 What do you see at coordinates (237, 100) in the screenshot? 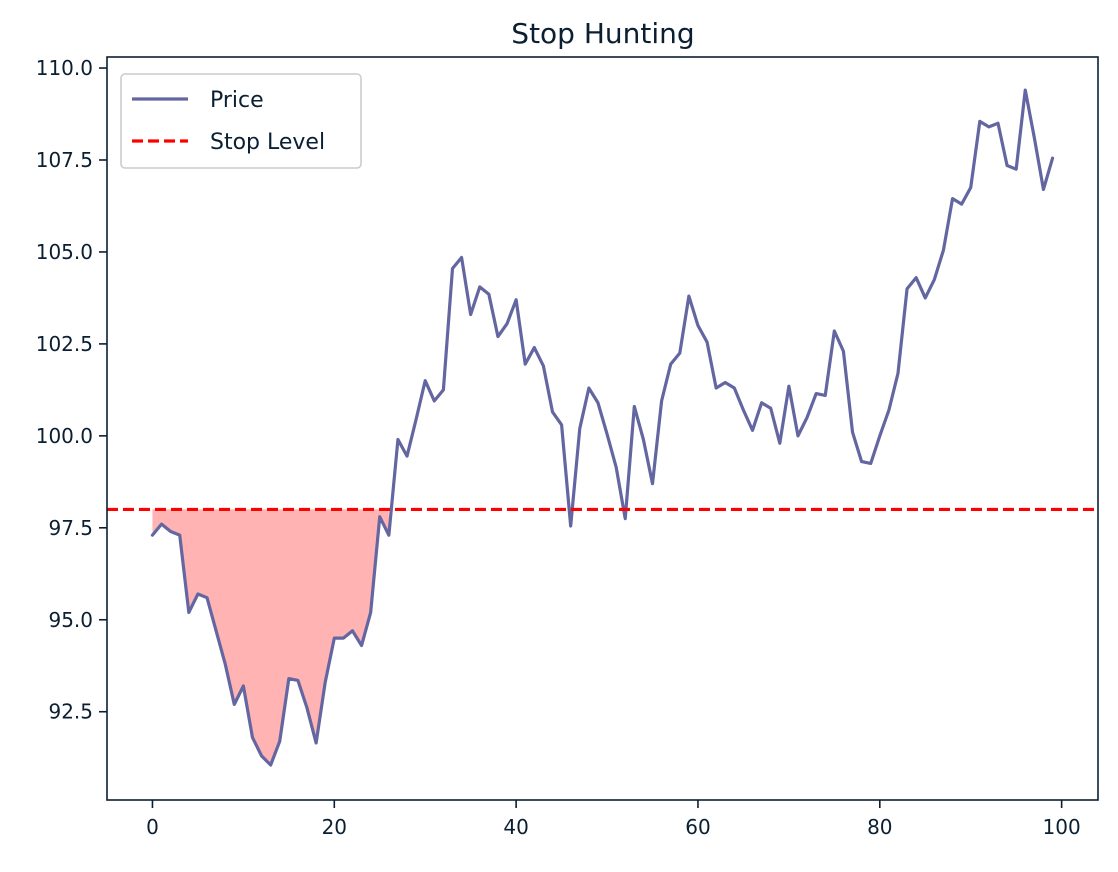
I see `legend-price-label: Price` at bounding box center [237, 100].